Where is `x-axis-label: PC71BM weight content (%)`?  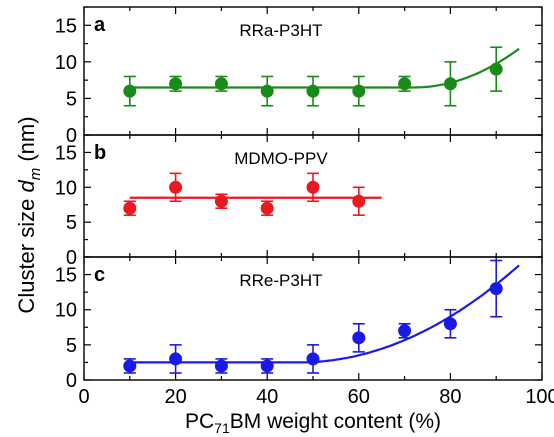 x-axis-label: PC71BM weight content (%) is located at coordinates (313, 423).